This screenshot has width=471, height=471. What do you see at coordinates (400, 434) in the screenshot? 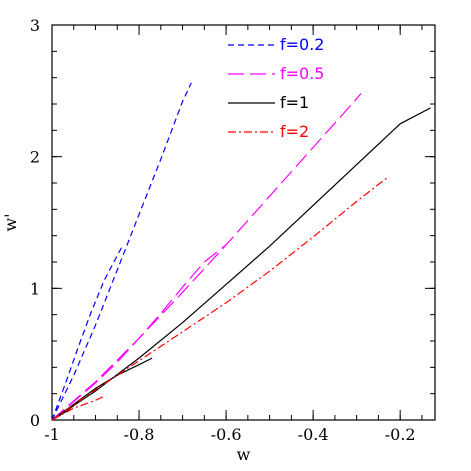
I see `x-tick-label: -0.2` at bounding box center [400, 434].